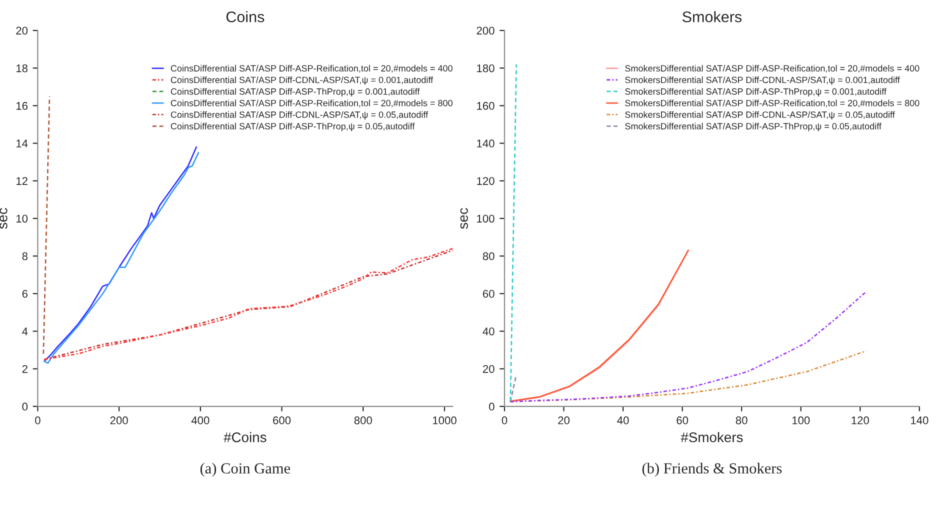  I want to click on y-tick-label: 40, so click(488, 331).